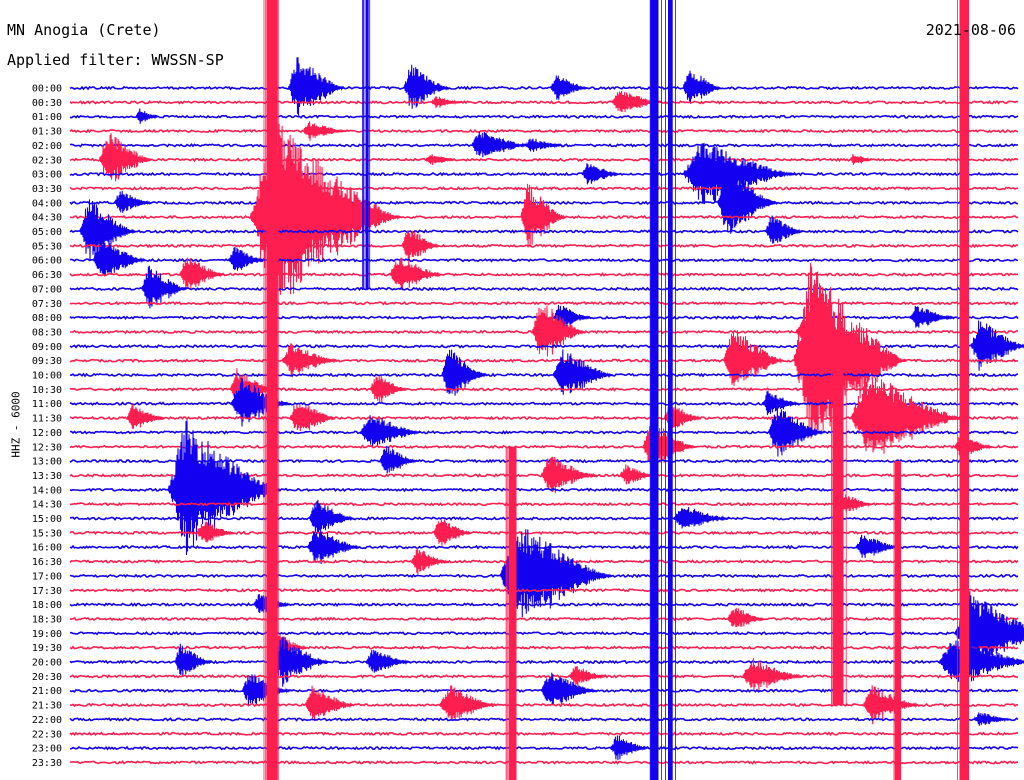 Image resolution: width=1024 pixels, height=780 pixels. What do you see at coordinates (47, 146) in the screenshot?
I see `time-tick-label: 02:00` at bounding box center [47, 146].